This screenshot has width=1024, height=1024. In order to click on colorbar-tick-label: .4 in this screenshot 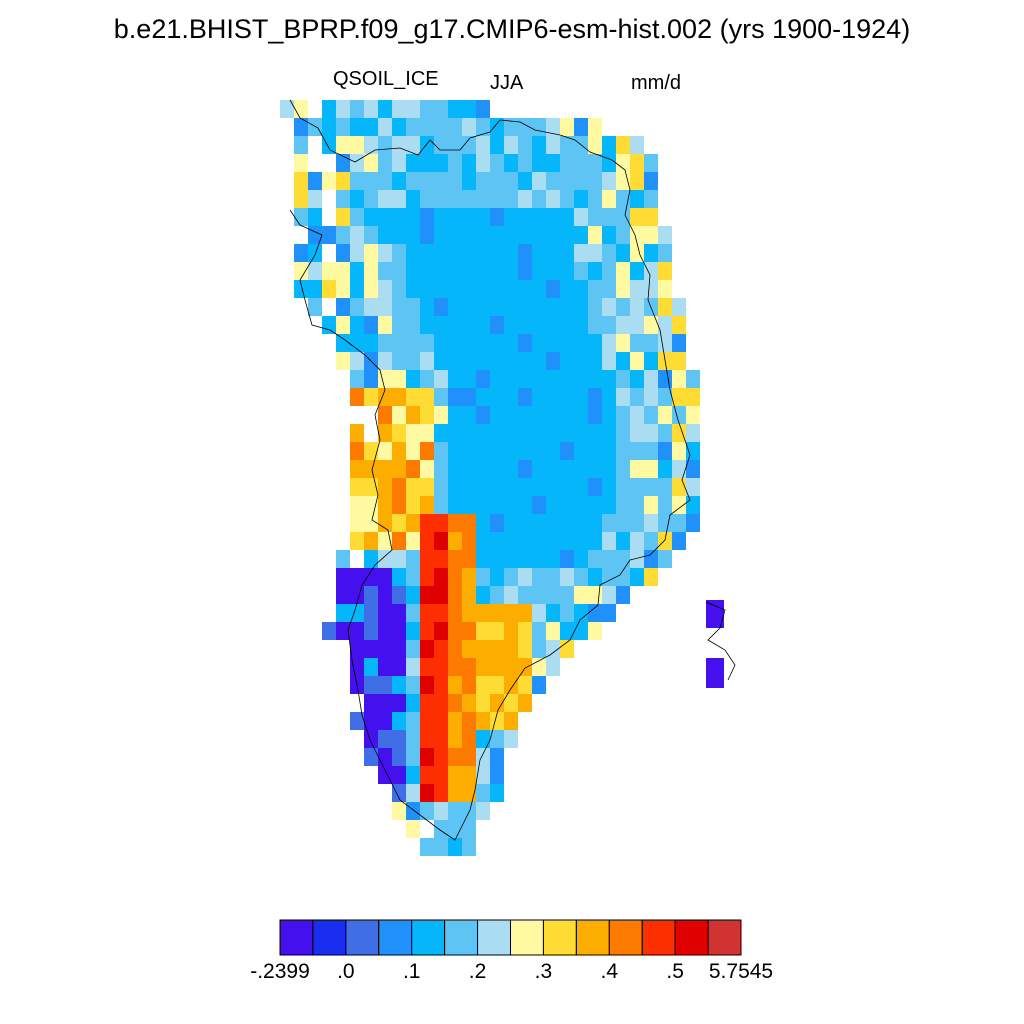, I will do `click(609, 971)`.